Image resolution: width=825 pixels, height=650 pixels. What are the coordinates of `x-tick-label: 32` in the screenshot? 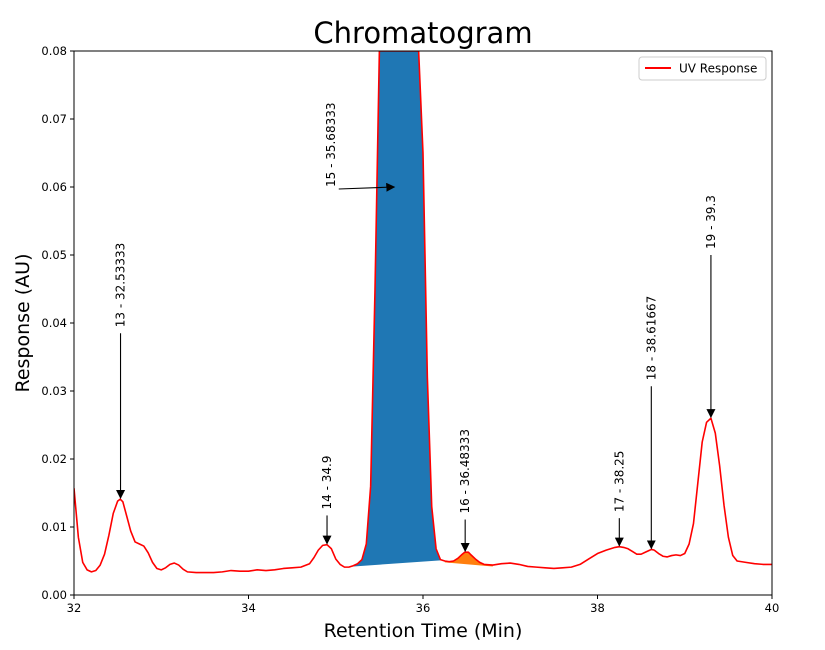 It's located at (74, 608).